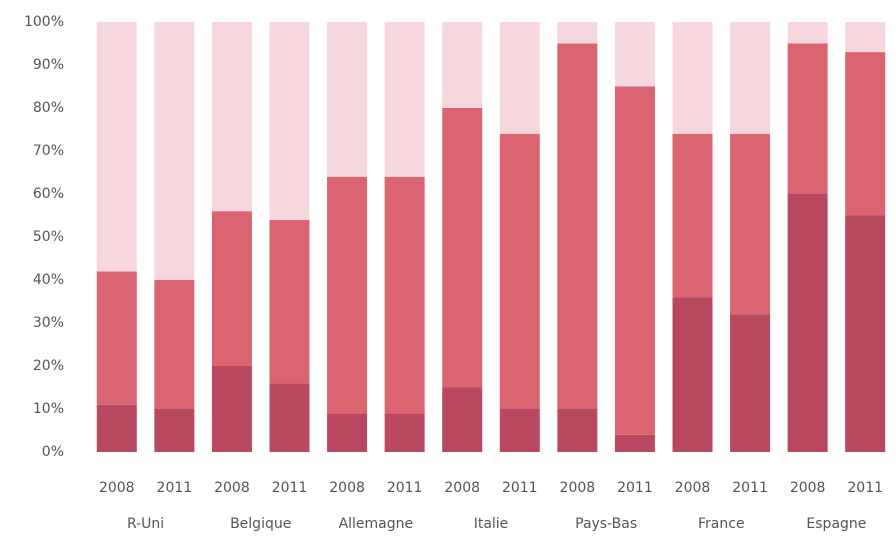 The width and height of the screenshot is (896, 544). What do you see at coordinates (491, 524) in the screenshot?
I see `group-label: Italie` at bounding box center [491, 524].